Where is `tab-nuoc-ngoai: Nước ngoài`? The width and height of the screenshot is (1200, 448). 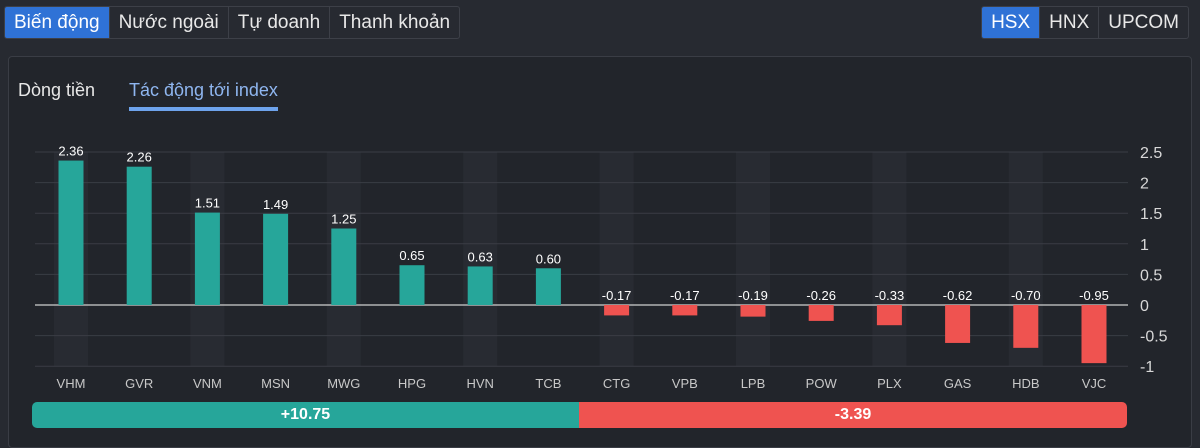 tab-nuoc-ngoai: Nước ngoài is located at coordinates (168, 22).